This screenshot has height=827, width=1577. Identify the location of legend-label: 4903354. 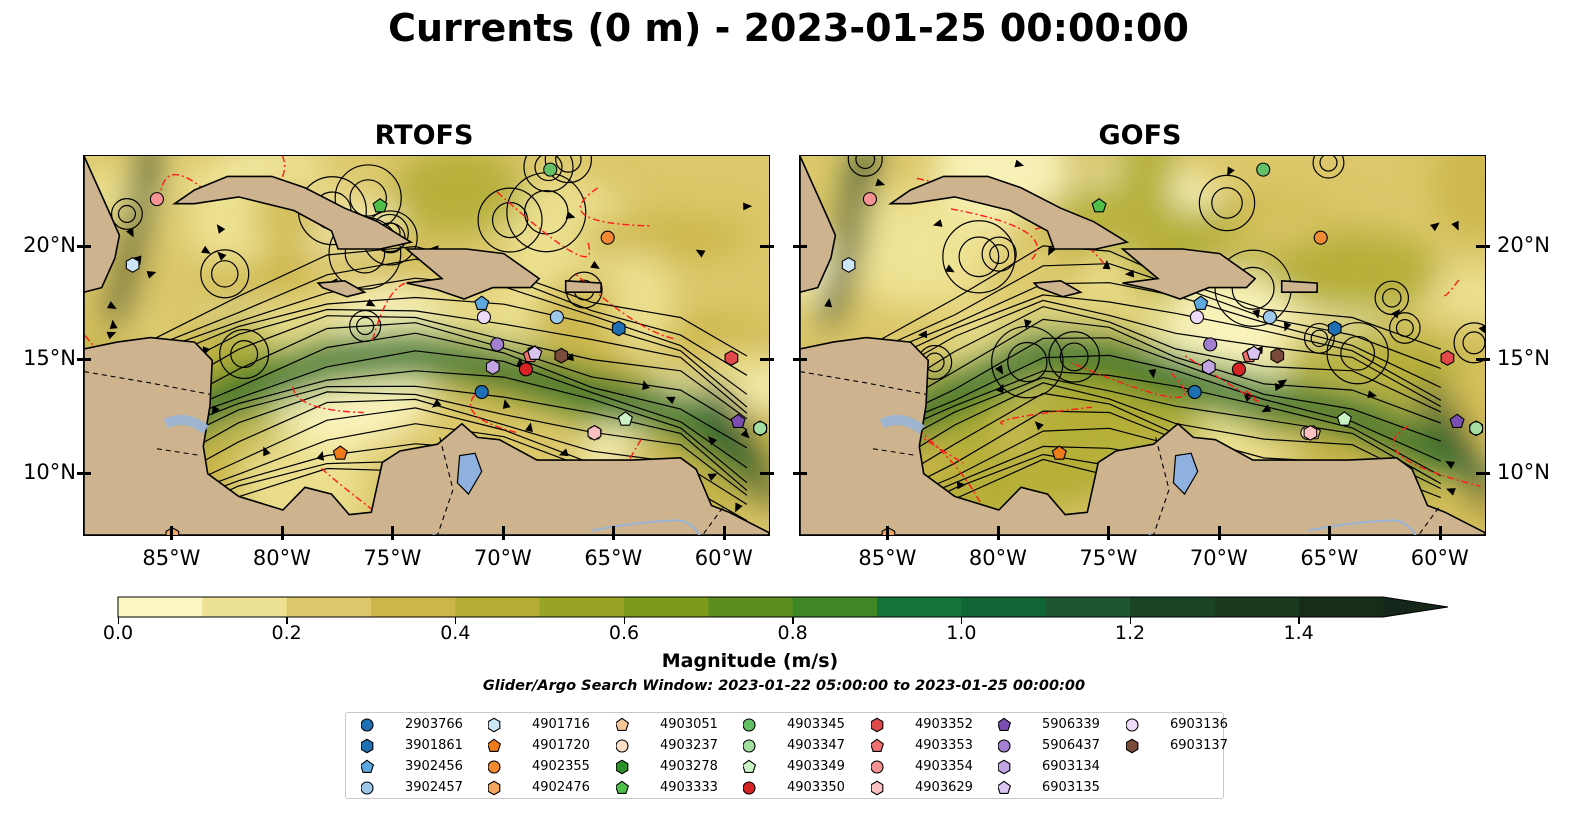
(944, 766).